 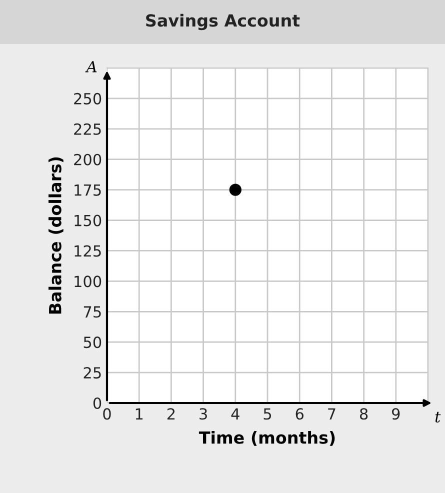 What do you see at coordinates (171, 414) in the screenshot?
I see `x-tick-label: 2` at bounding box center [171, 414].